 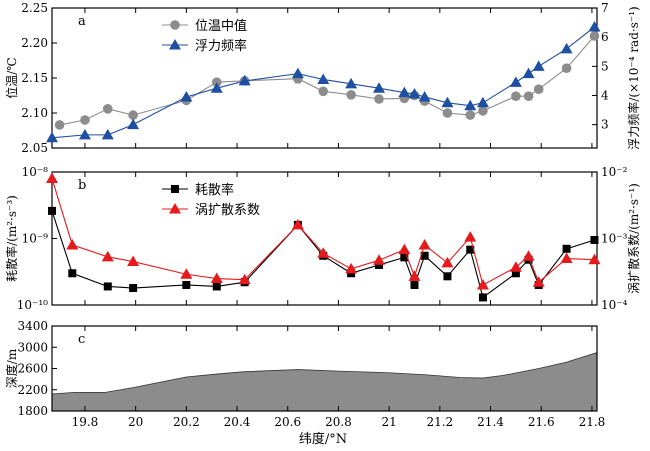 I want to click on legend-label: 位温中值, so click(x=221, y=26).